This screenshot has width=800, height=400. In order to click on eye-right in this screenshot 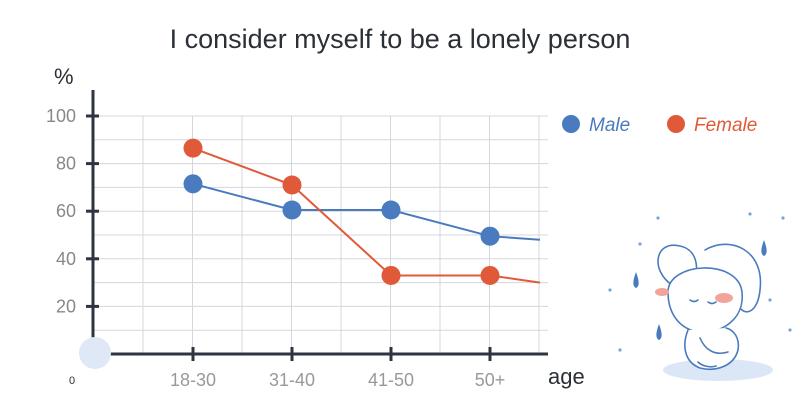, I will do `click(712, 303)`.